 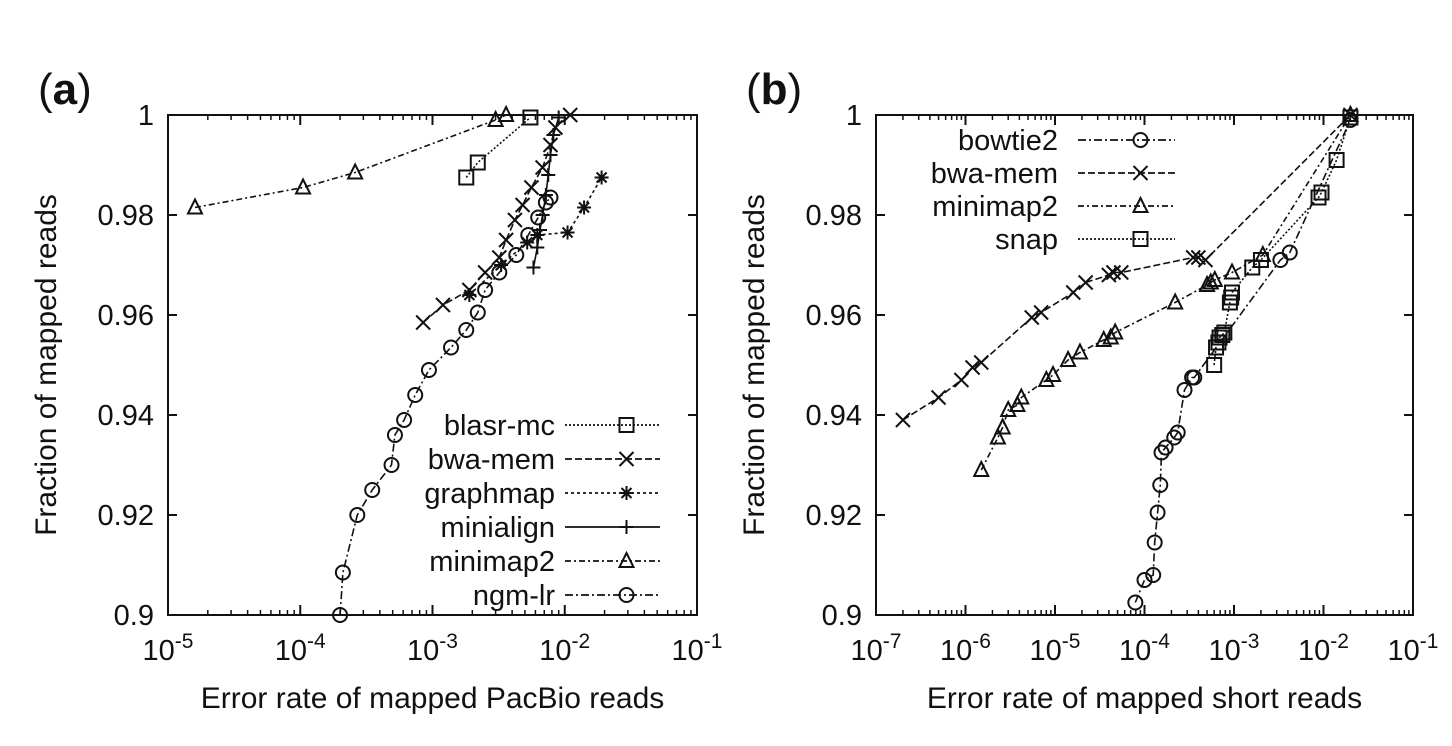 What do you see at coordinates (1234, 648) in the screenshot?
I see `x-tick-label: 10⁻³` at bounding box center [1234, 648].